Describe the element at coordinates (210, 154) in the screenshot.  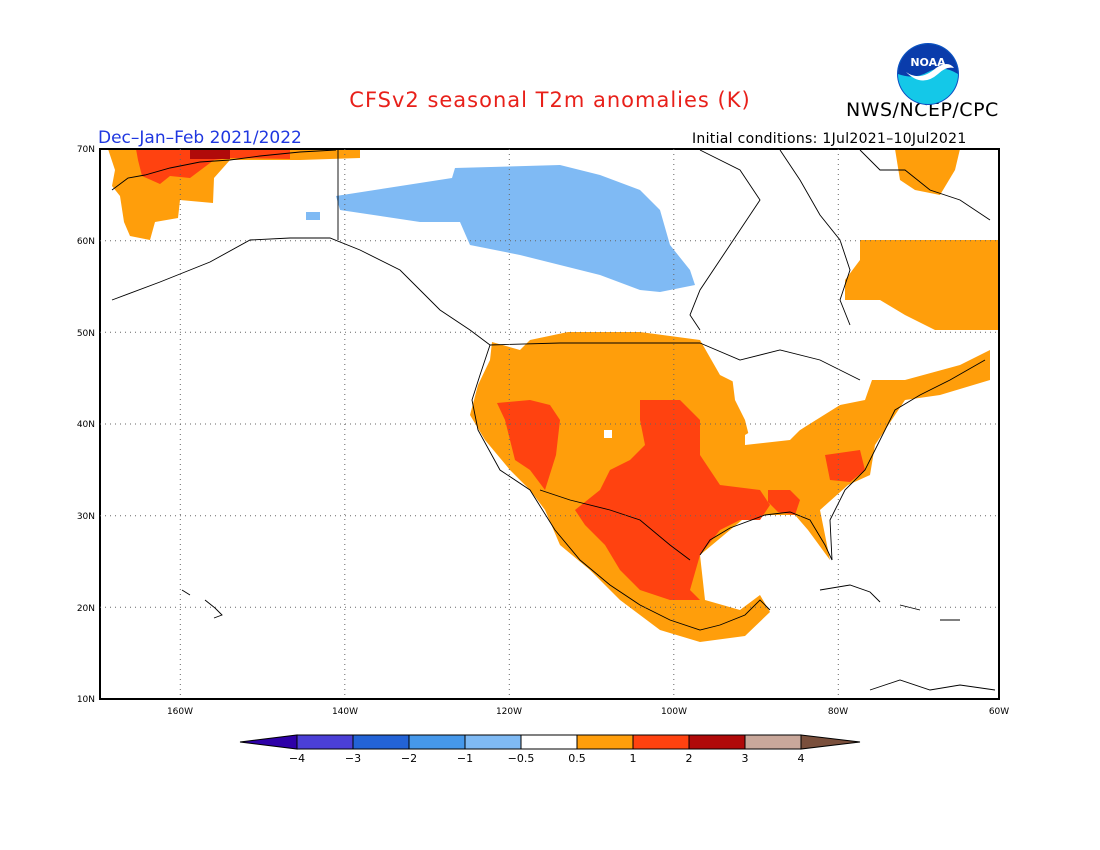
I see `alaska-very-hot-region` at that location.